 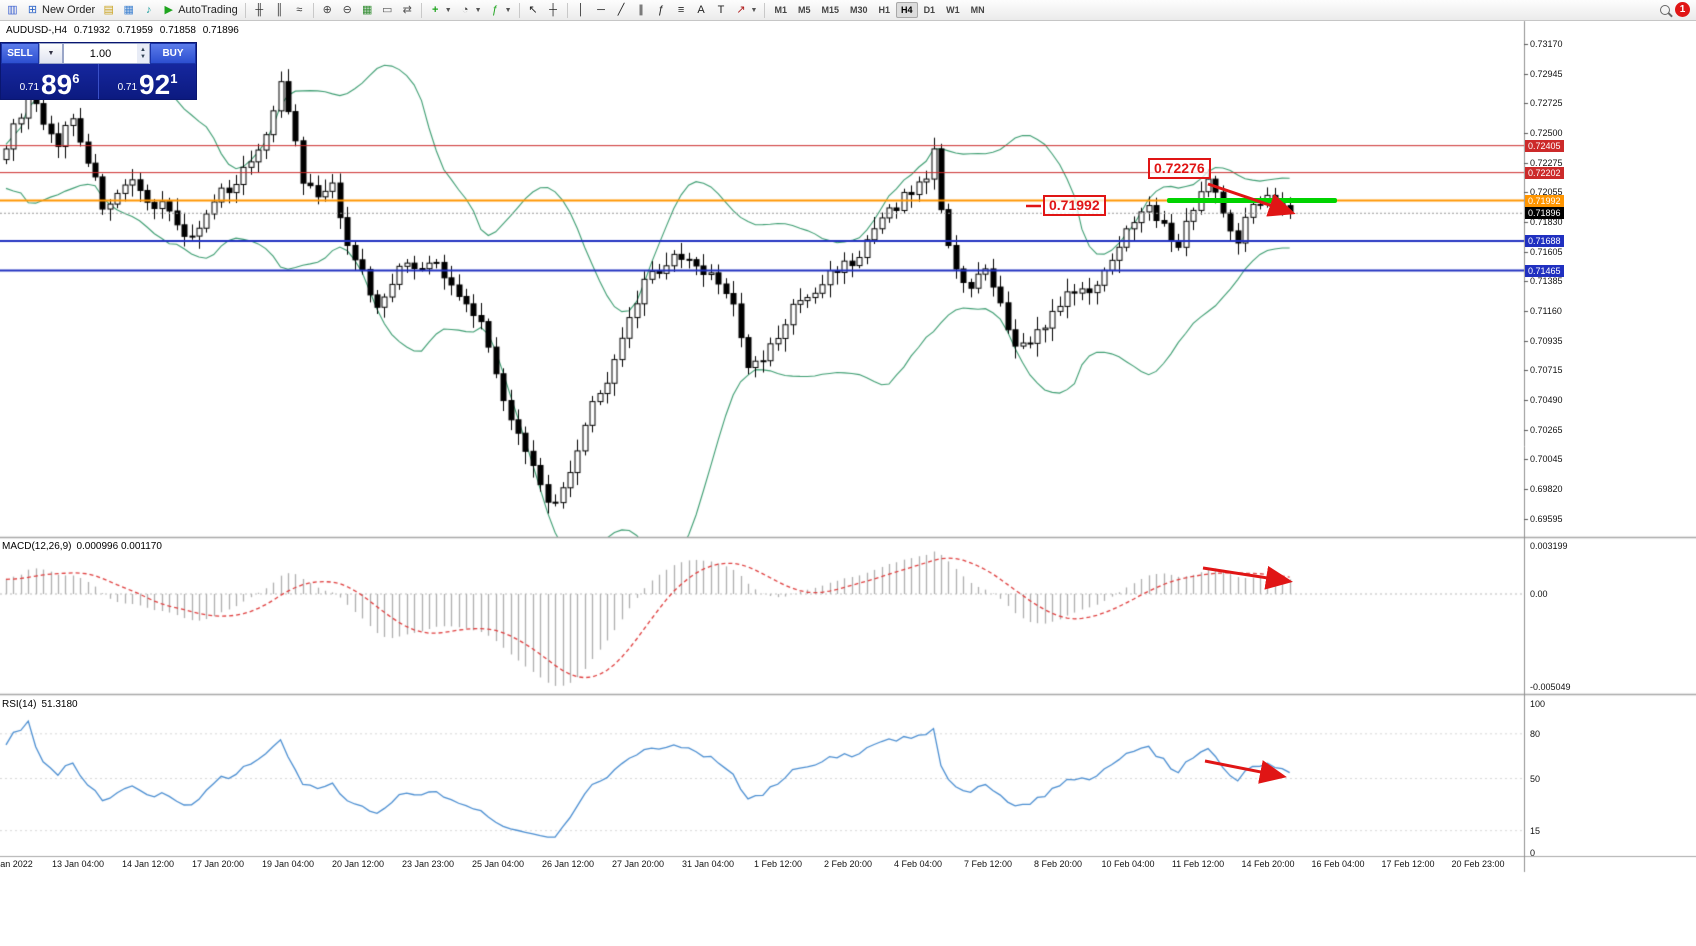 I want to click on high-value: 0.71959, so click(x=134, y=30).